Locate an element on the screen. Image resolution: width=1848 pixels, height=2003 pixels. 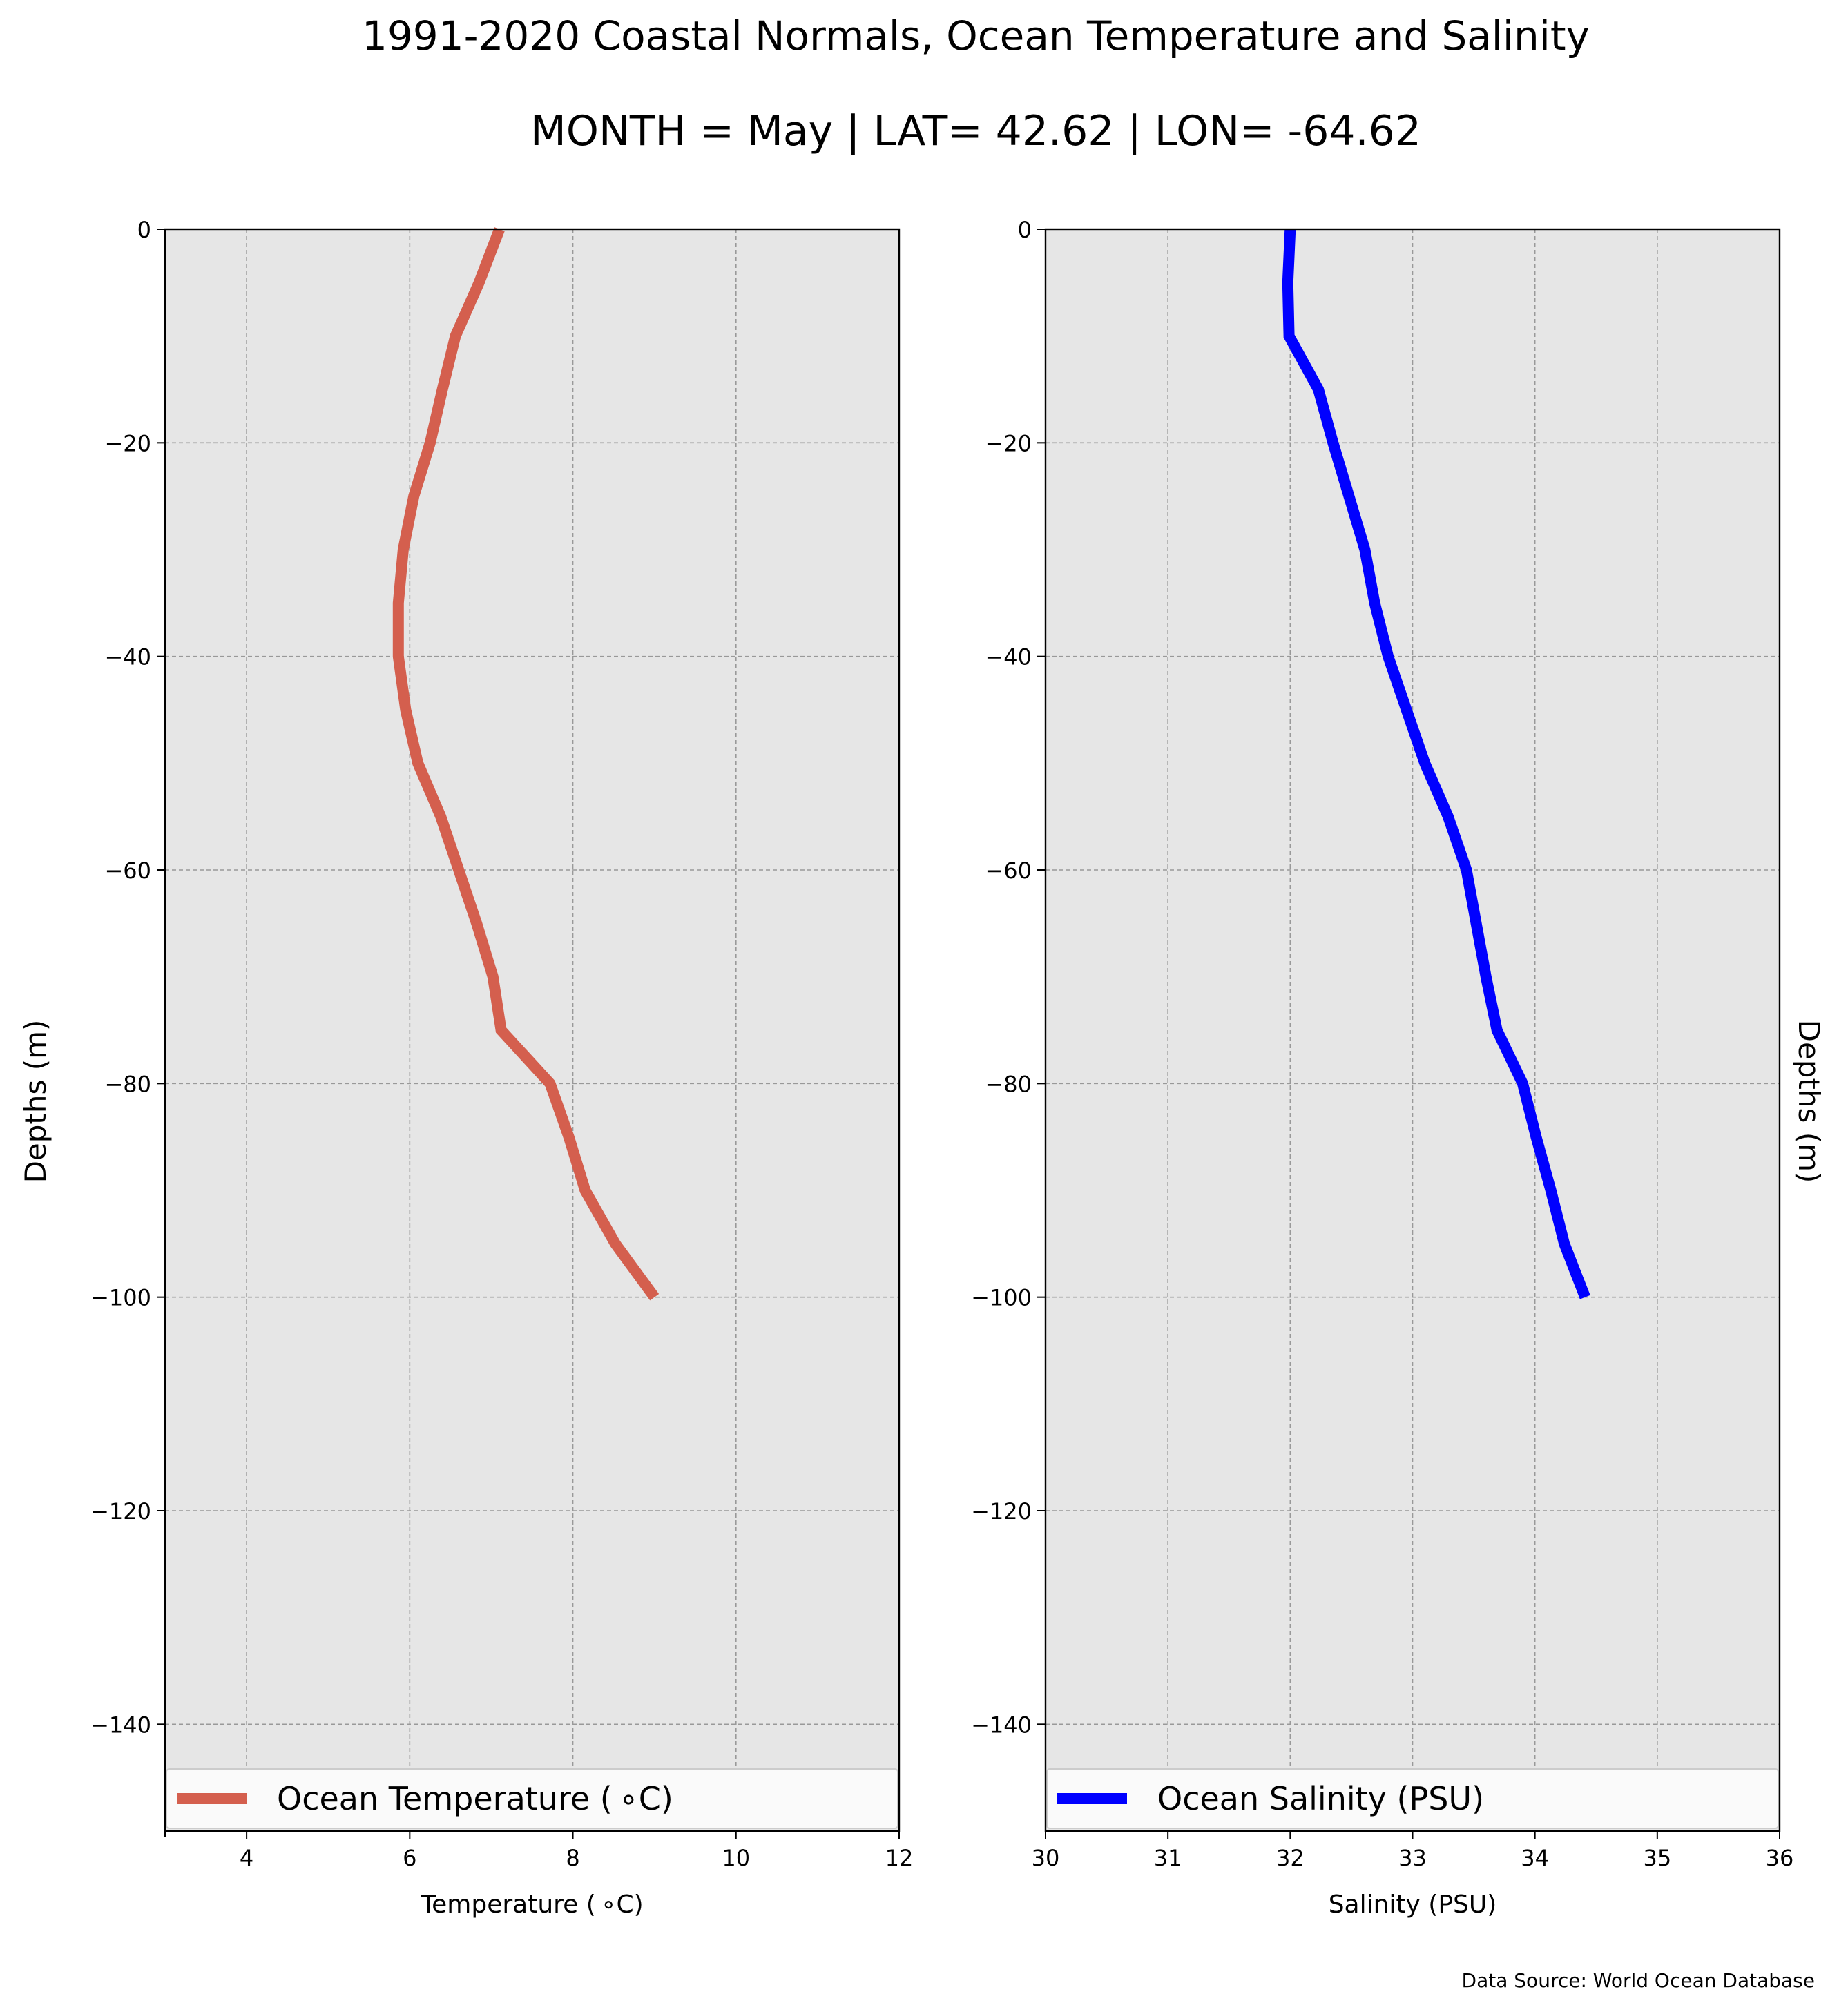
right-y-axis-label: Depths (m) is located at coordinates (1809, 1101).